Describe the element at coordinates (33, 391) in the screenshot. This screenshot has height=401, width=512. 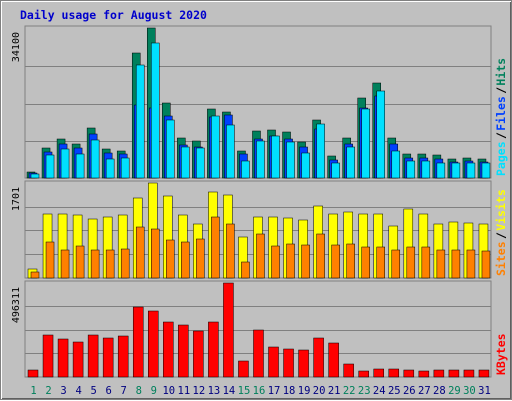
I see `day-label: 1` at that location.